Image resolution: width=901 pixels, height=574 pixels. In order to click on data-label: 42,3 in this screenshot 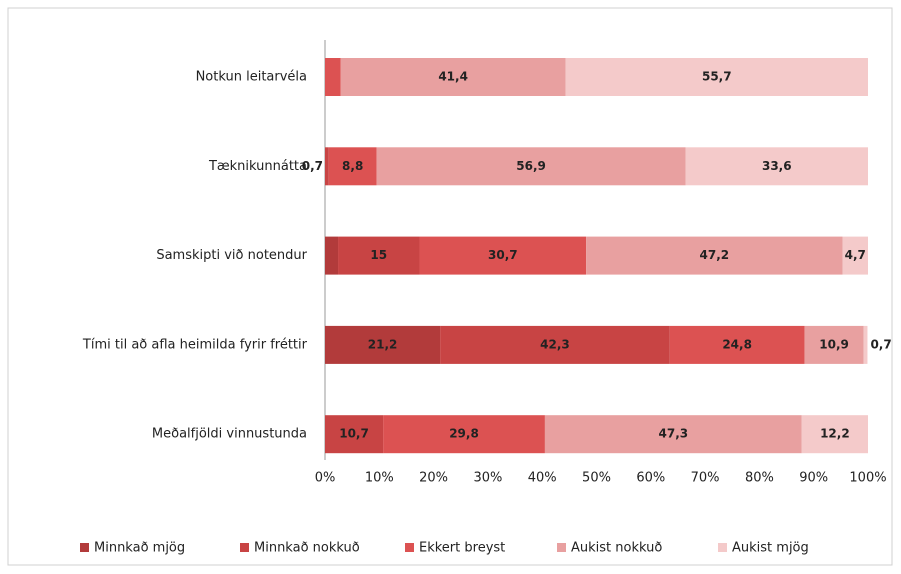, I will do `click(555, 344)`.